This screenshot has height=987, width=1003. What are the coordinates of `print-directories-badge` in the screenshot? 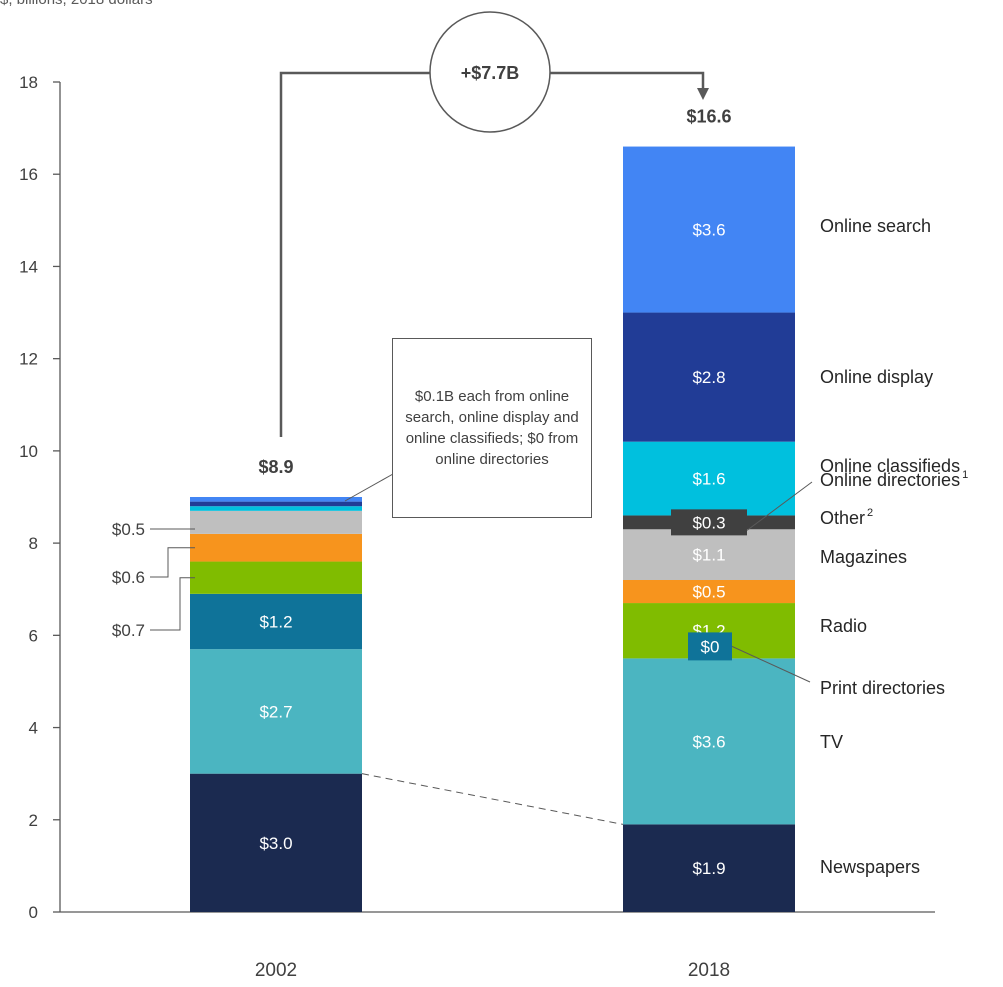 It's located at (710, 646).